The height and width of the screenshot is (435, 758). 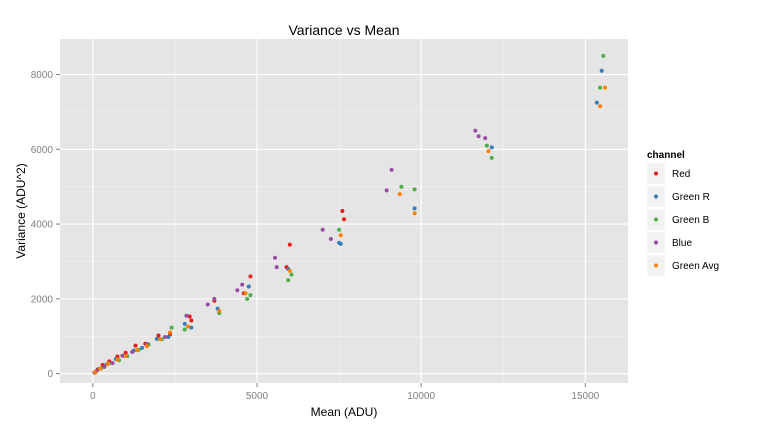 What do you see at coordinates (93, 396) in the screenshot?
I see `x-tick-label: 0` at bounding box center [93, 396].